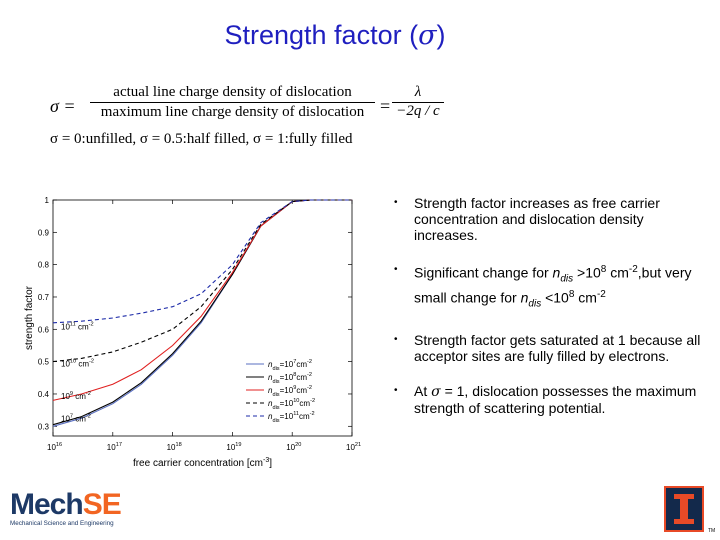 The width and height of the screenshot is (720, 540). What do you see at coordinates (290, 391) in the screenshot?
I see `legend-label: ndis=109cm-2` at bounding box center [290, 391].